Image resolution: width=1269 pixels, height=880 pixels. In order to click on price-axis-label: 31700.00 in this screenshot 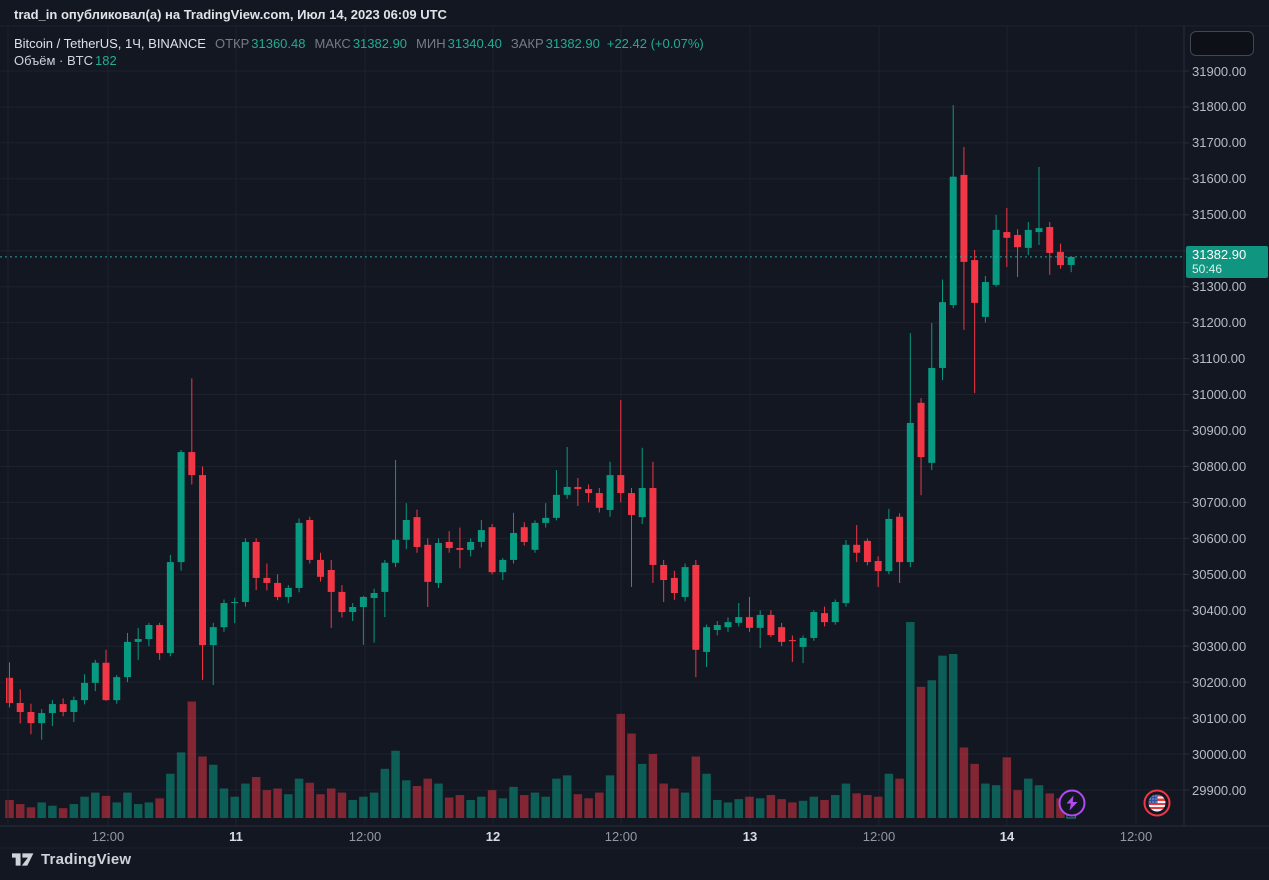, I will do `click(1219, 143)`.